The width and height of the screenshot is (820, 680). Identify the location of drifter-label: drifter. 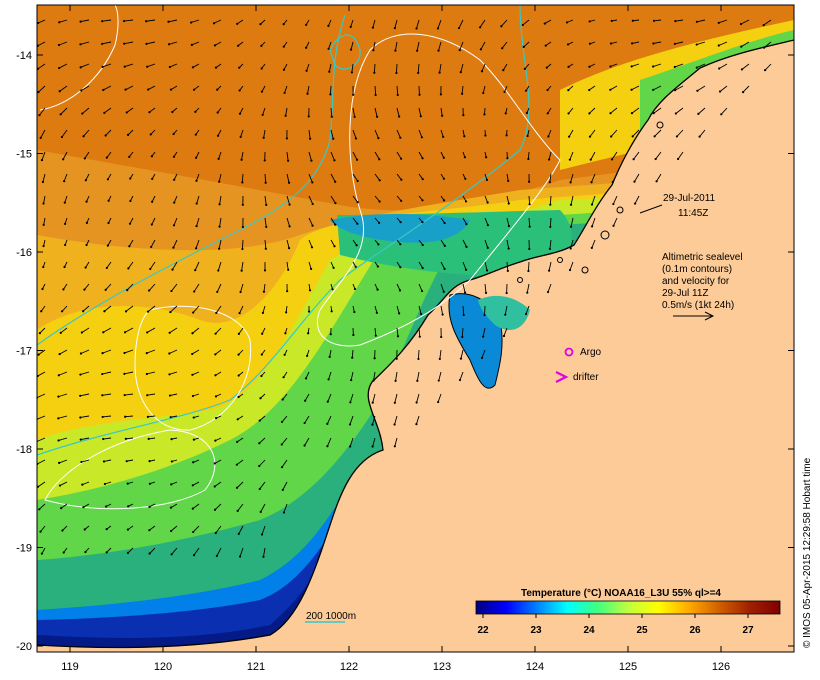
(586, 377).